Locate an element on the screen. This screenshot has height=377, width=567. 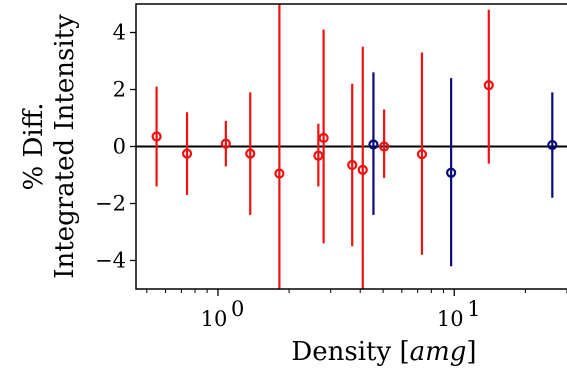
x-tick-exponent-0: 0 is located at coordinates (237, 309).